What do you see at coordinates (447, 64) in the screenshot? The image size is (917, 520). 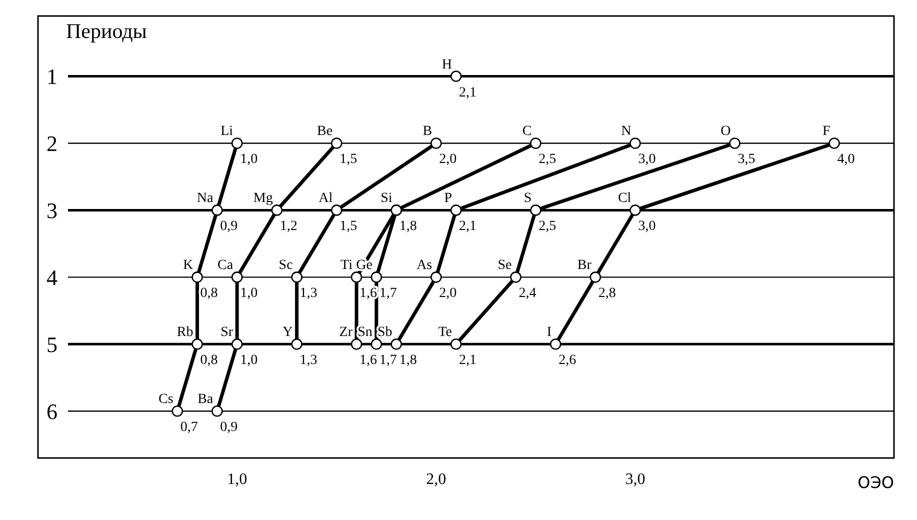 I see `annotation: H` at bounding box center [447, 64].